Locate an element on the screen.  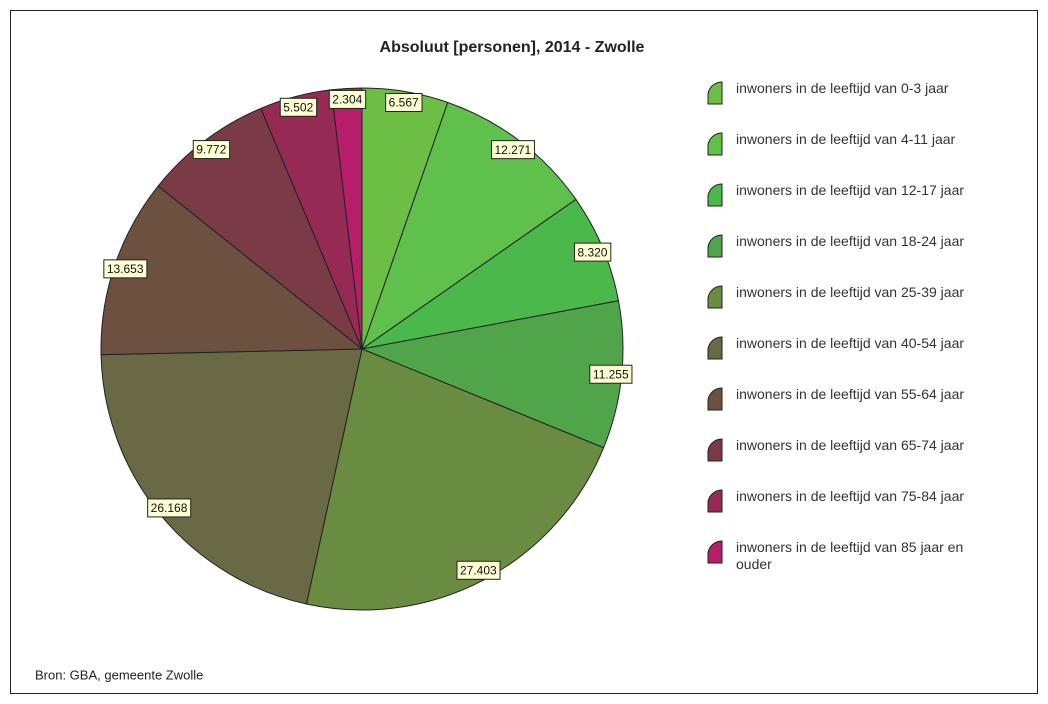
legend-label: inwoners in de leeftijd van 75-84 jaar is located at coordinates (850, 496).